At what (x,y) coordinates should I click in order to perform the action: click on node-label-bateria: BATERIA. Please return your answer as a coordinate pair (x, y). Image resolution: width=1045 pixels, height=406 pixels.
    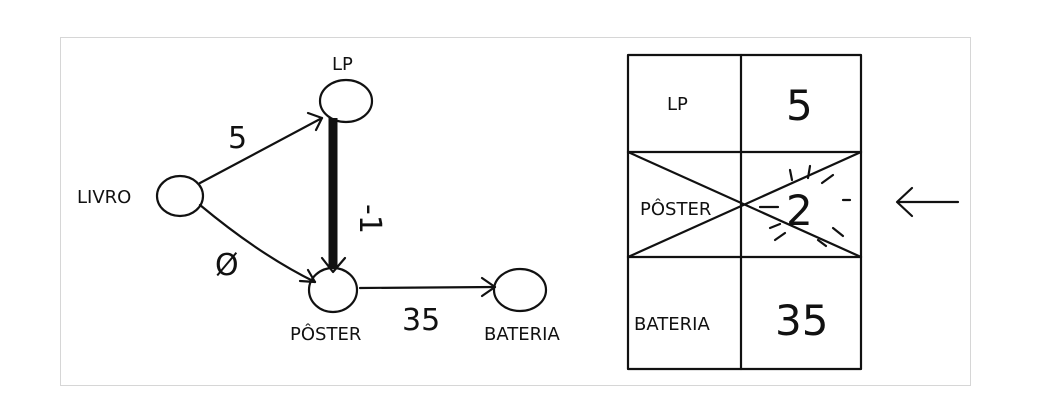
    Looking at the image, I should click on (522, 334).